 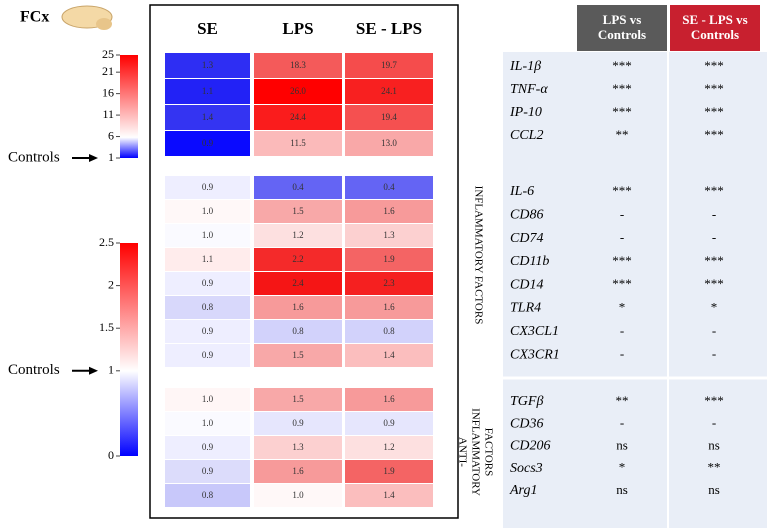 I want to click on gene-label: CCL2, so click(x=526, y=135).